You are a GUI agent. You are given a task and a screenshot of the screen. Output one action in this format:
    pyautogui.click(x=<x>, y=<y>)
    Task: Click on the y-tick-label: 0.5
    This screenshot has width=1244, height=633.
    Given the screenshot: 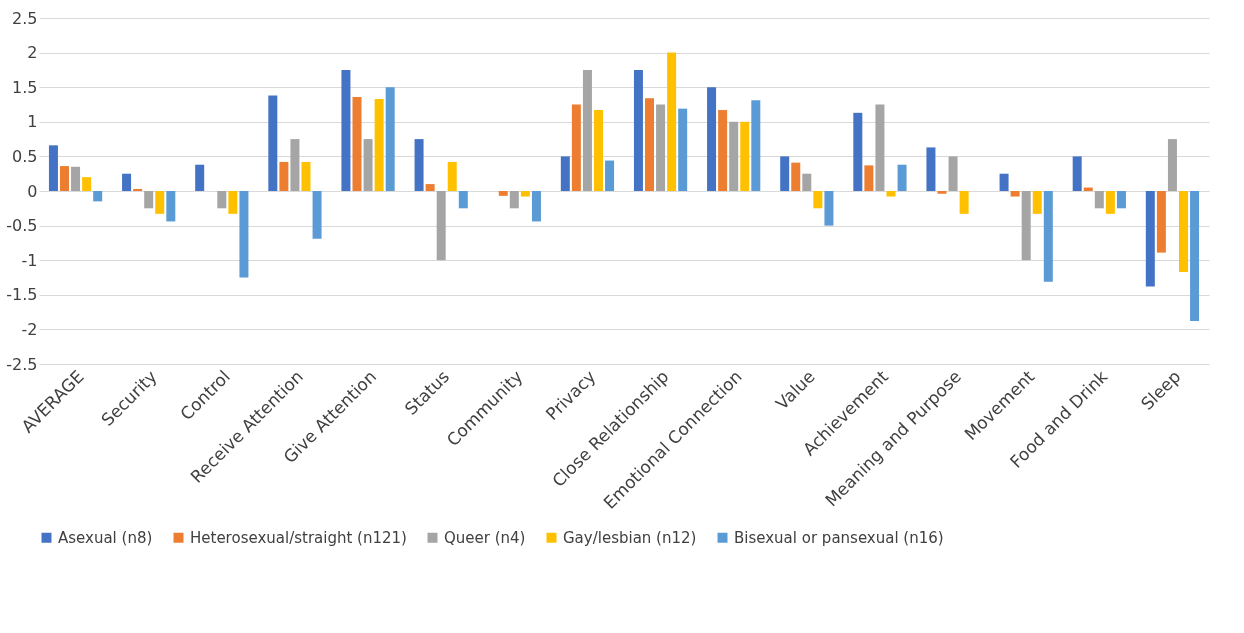 What is the action you would take?
    pyautogui.click(x=25, y=156)
    